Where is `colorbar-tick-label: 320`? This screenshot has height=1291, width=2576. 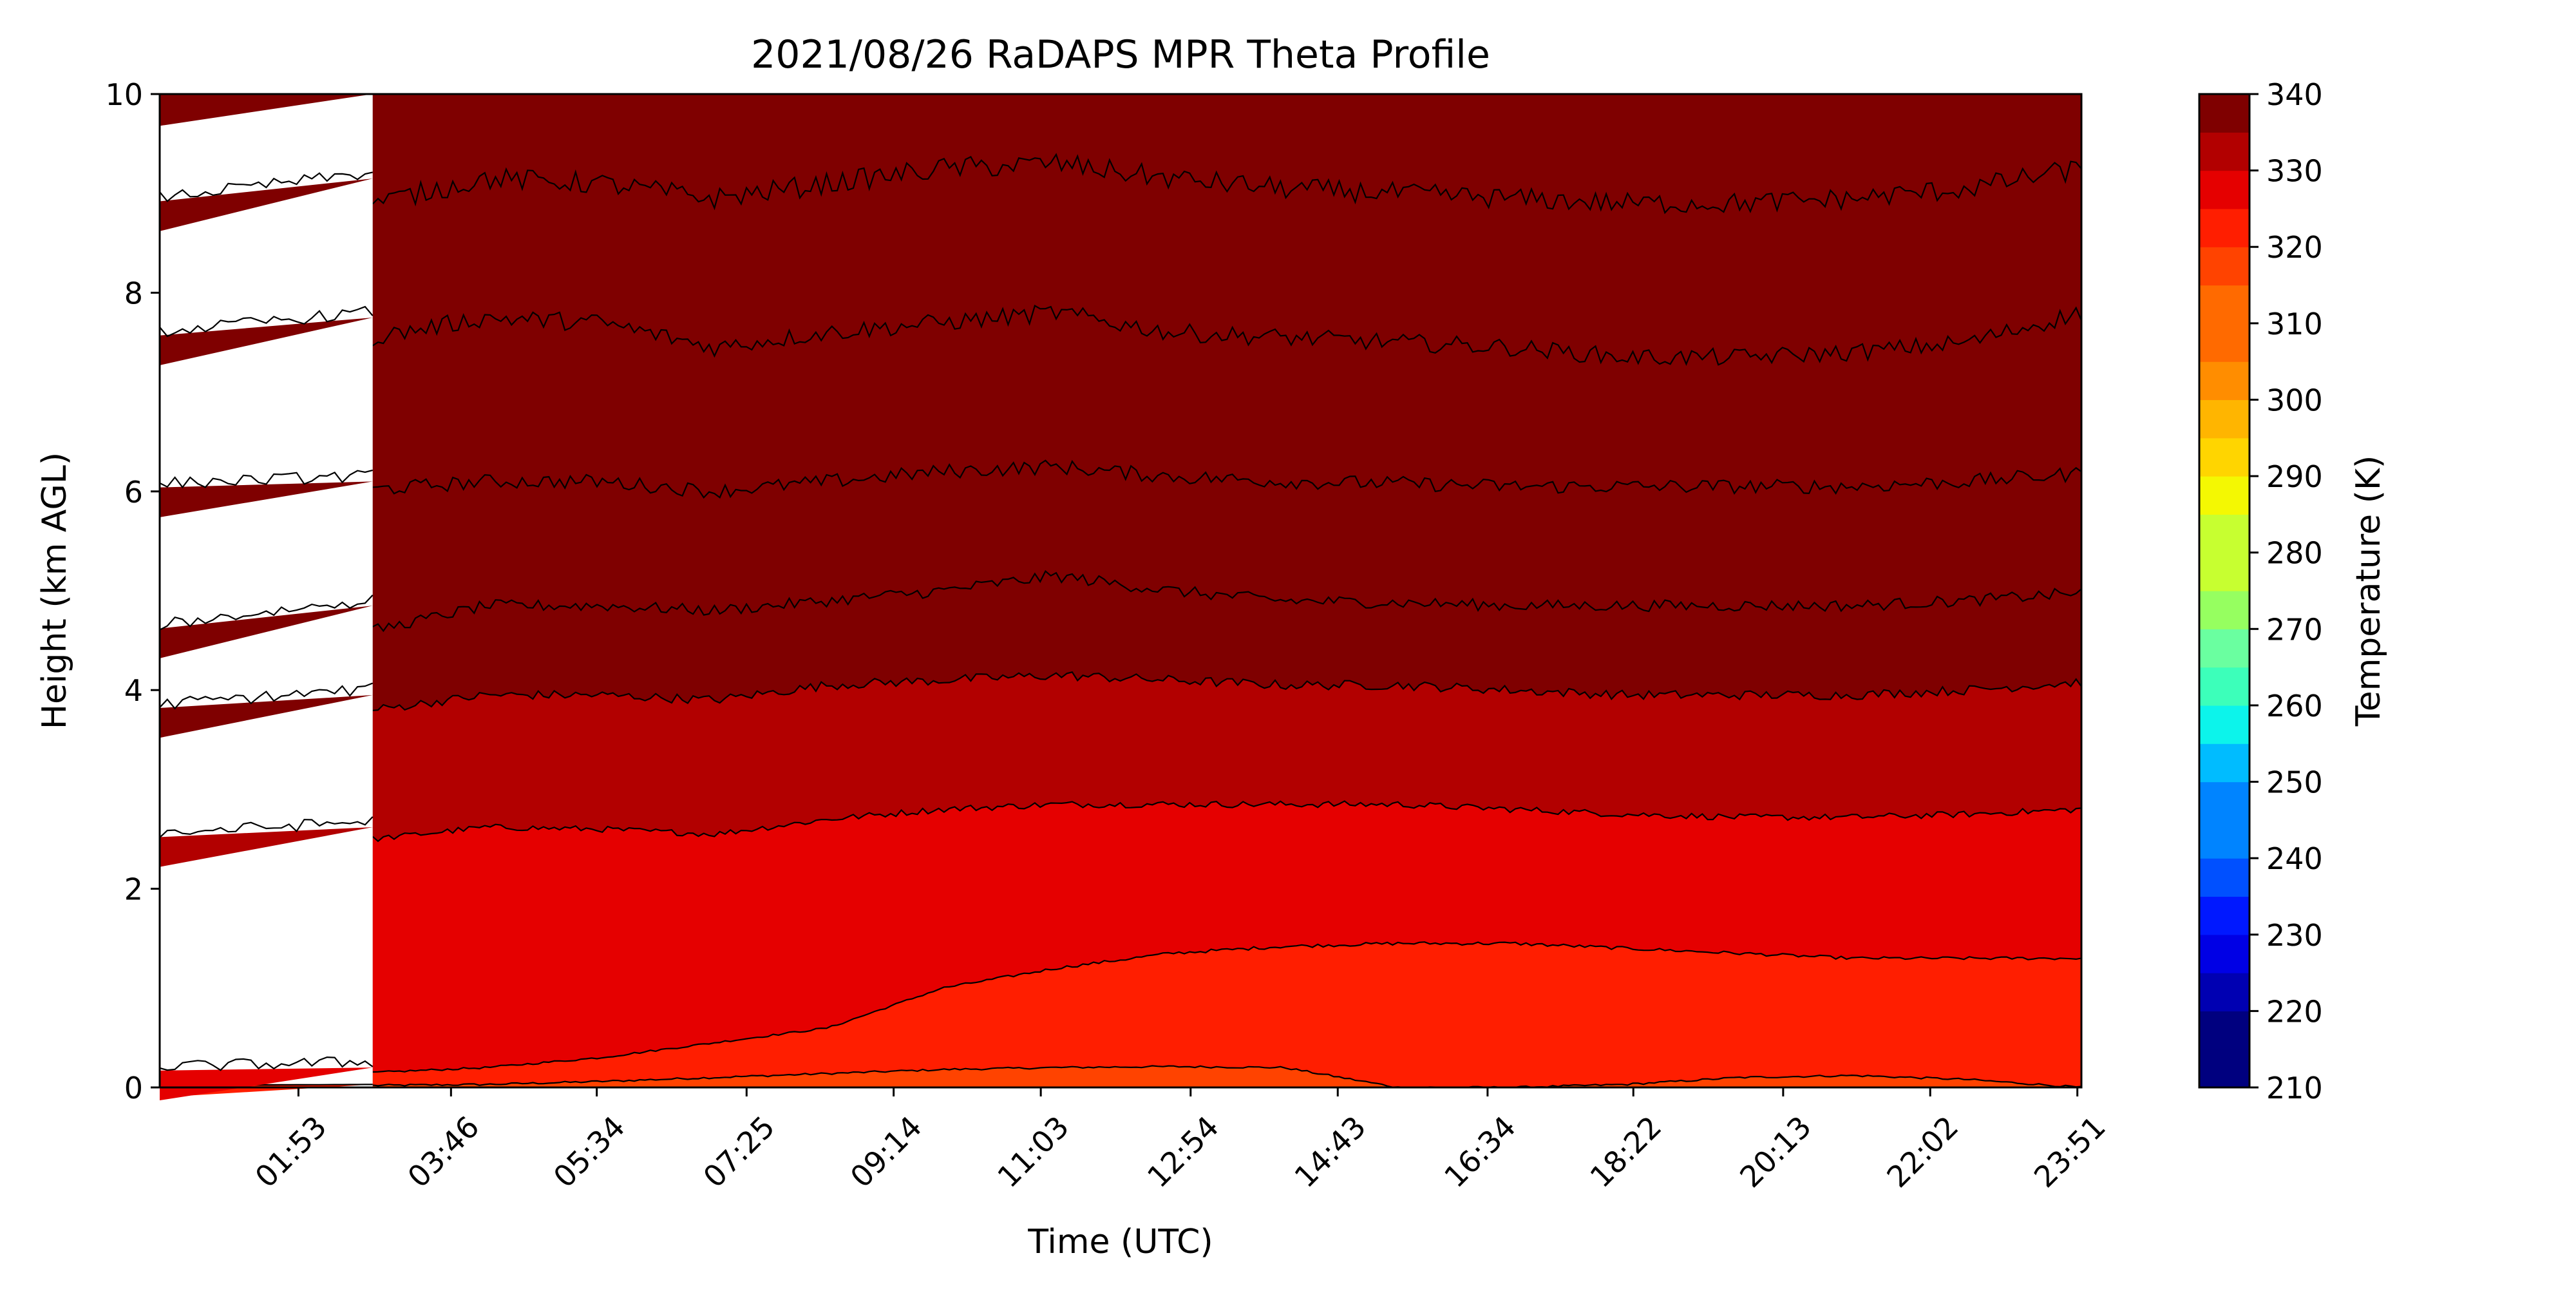
colorbar-tick-label: 320 is located at coordinates (2295, 247).